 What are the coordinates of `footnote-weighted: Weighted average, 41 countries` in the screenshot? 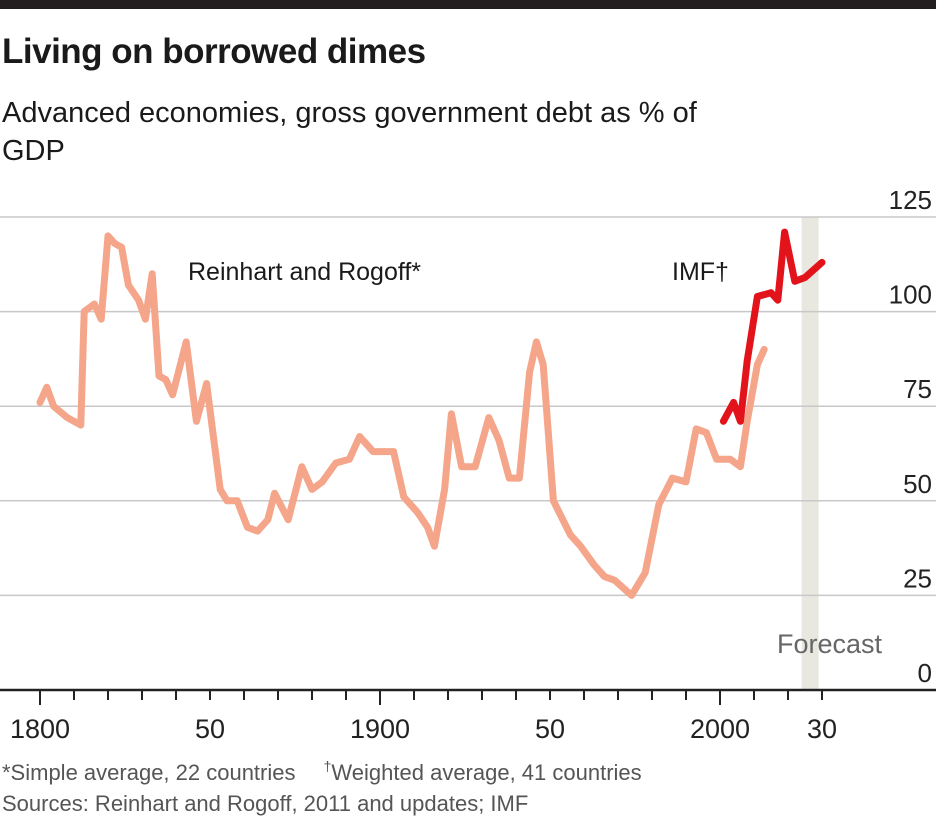 It's located at (486, 772).